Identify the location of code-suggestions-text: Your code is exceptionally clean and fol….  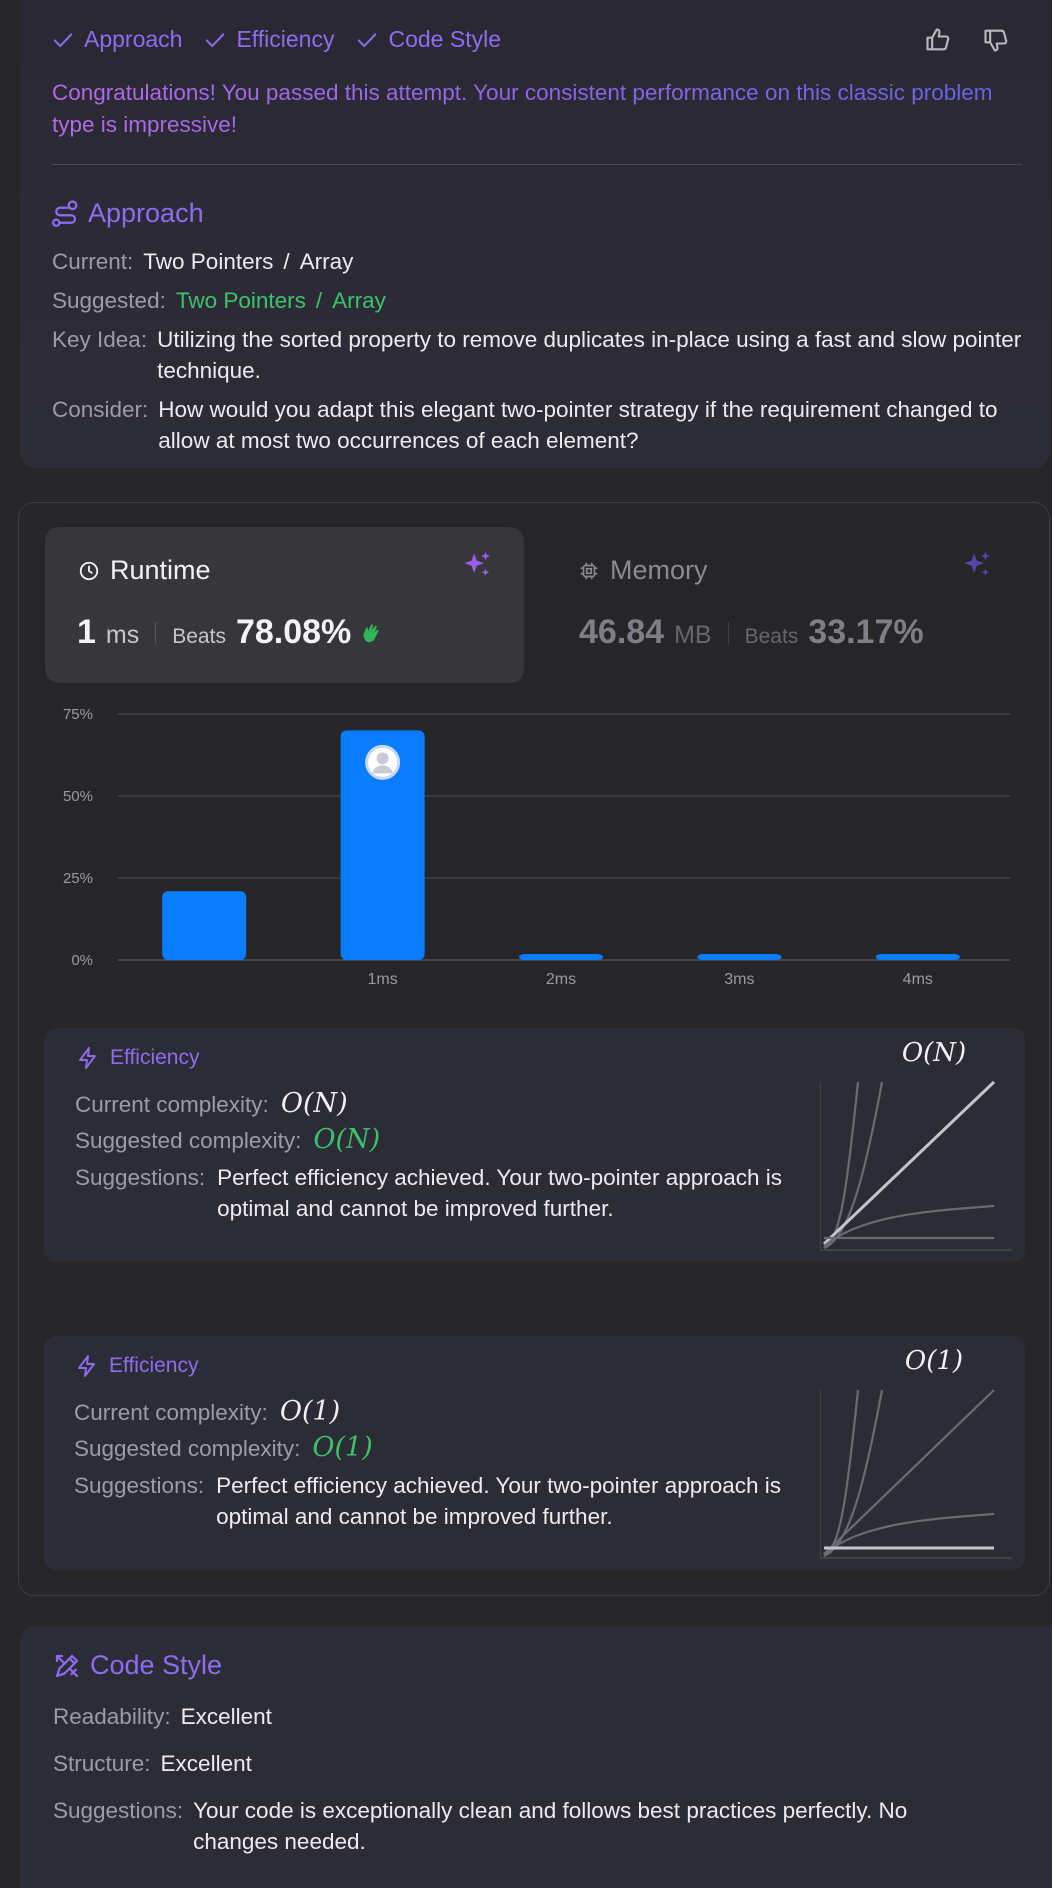
(550, 1826).